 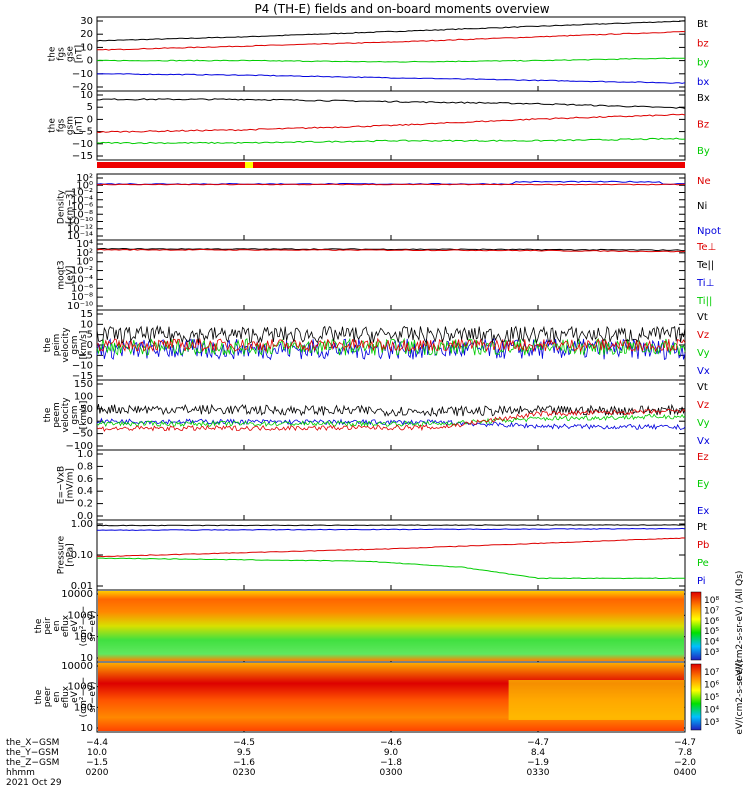 I want to click on legend-entry: Pi, so click(x=701, y=581).